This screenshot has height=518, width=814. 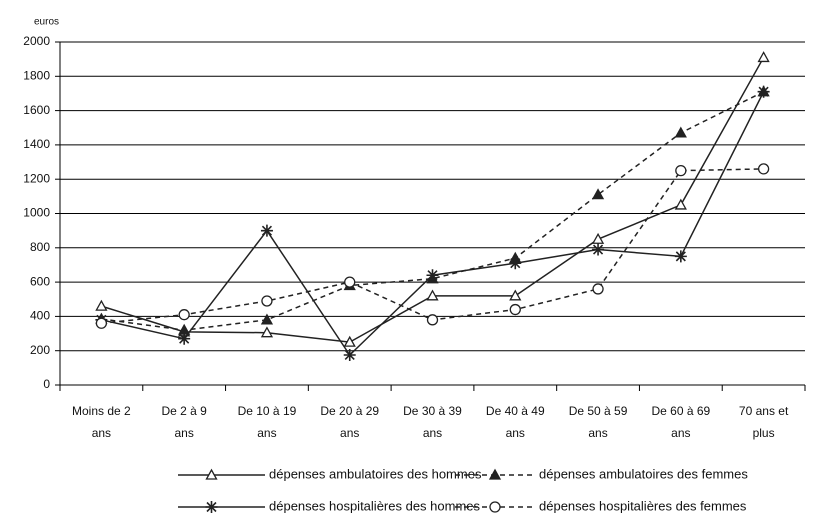 I want to click on x-tick-label: Moins de 2 ans, so click(x=101, y=422).